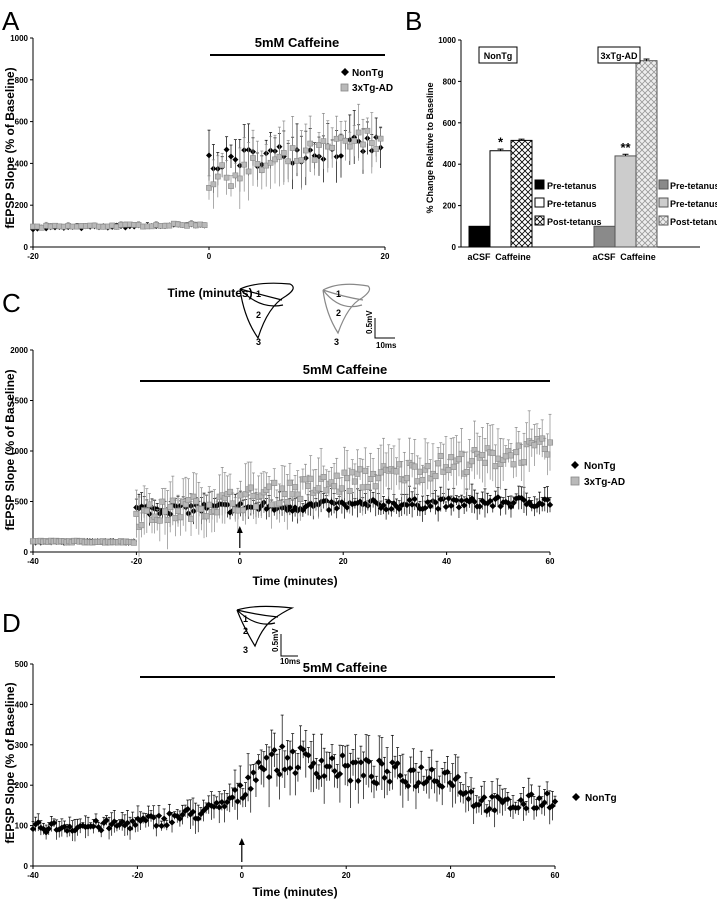 This screenshot has height=900, width=717. Describe the element at coordinates (597, 474) in the screenshot. I see `panel-c-legend: NonTg 3xTg-AD` at that location.